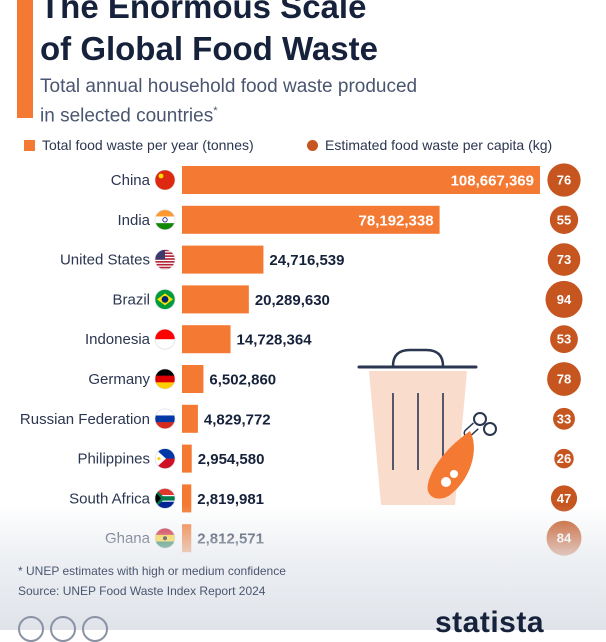 The height and width of the screenshot is (642, 606). I want to click on category-label: Indonesia, so click(118, 339).